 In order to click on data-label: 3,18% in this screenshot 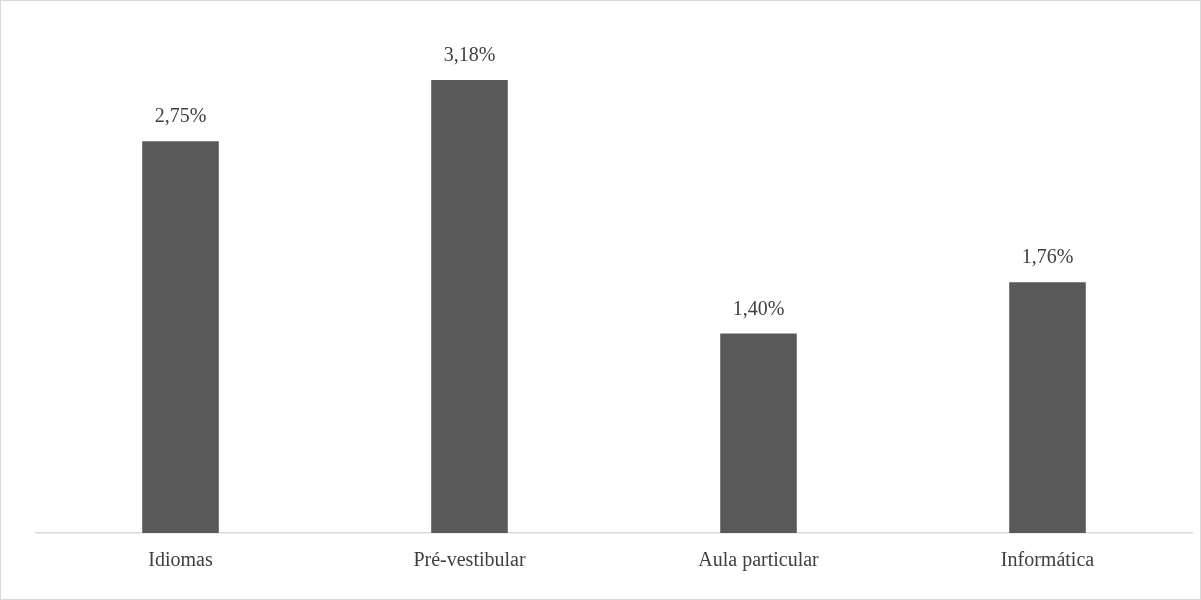, I will do `click(469, 54)`.